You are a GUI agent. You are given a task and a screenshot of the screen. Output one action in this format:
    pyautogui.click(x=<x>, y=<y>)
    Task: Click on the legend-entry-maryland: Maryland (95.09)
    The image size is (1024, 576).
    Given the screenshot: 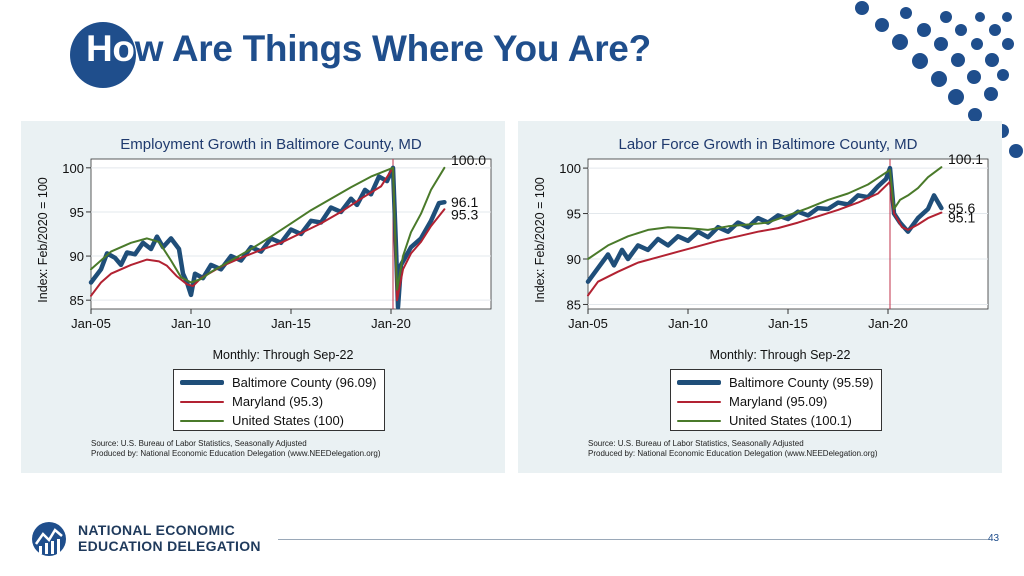 What is the action you would take?
    pyautogui.click(x=776, y=401)
    